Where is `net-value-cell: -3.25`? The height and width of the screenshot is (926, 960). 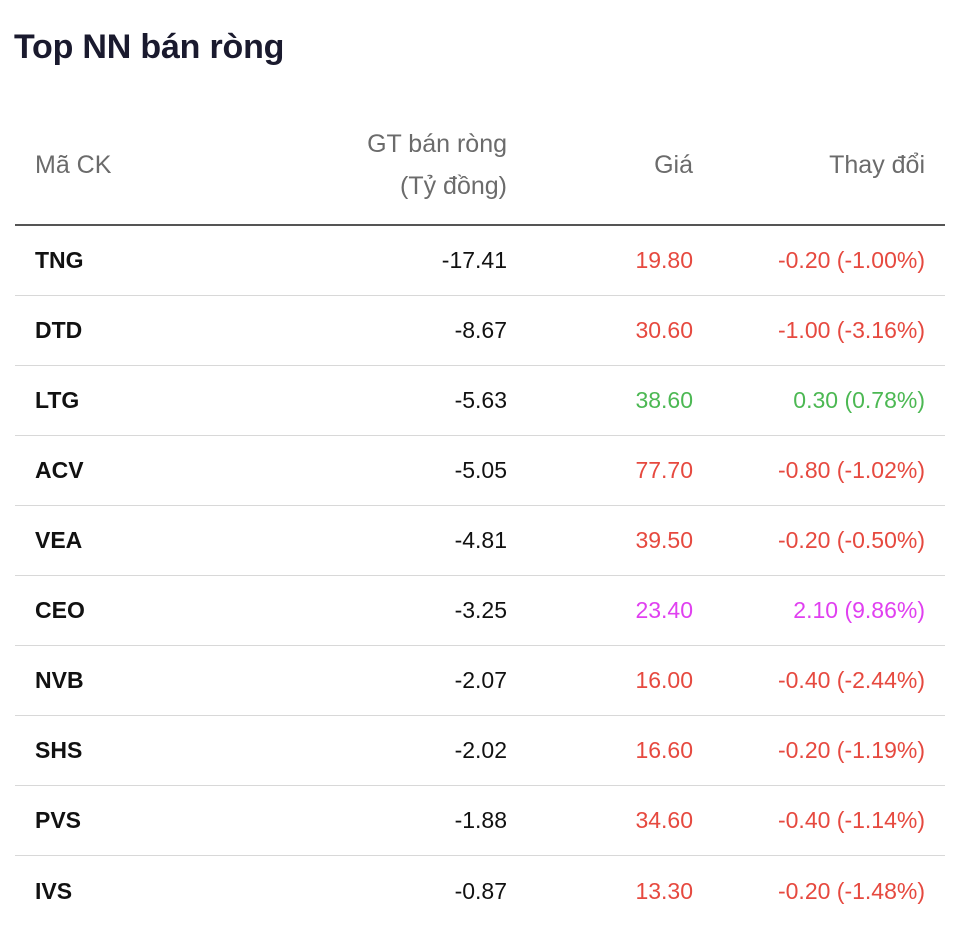
net-value-cell: -3.25 is located at coordinates (480, 610).